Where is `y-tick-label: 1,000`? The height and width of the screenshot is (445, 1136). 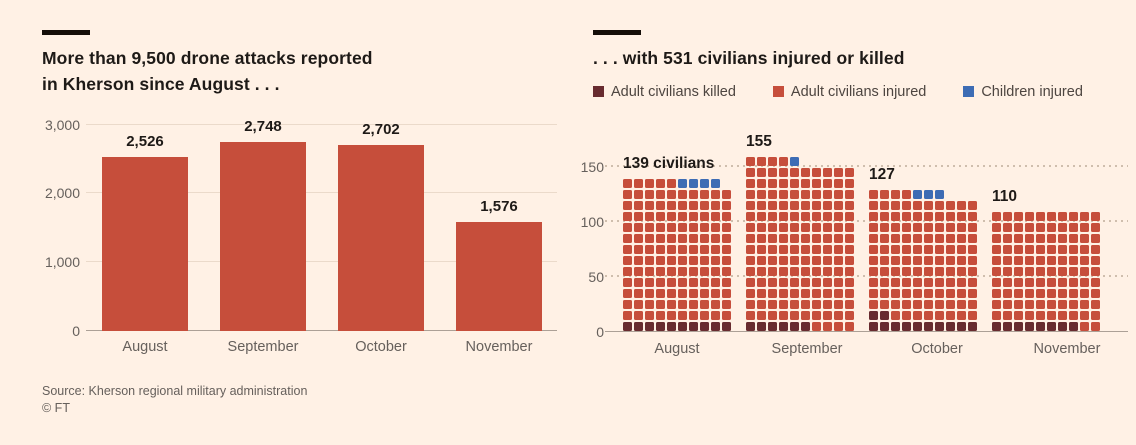
y-tick-label: 1,000 is located at coordinates (62, 261).